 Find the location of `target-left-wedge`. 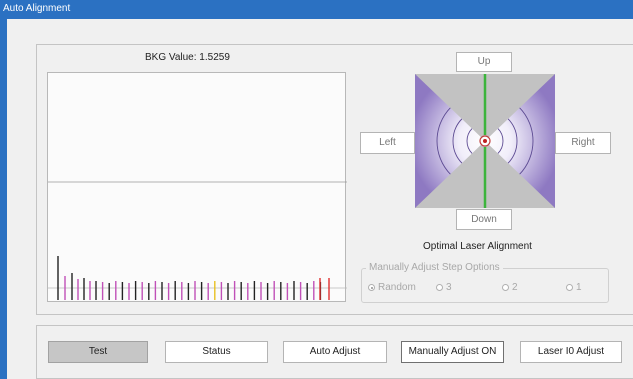

target-left-wedge is located at coordinates (450, 141).